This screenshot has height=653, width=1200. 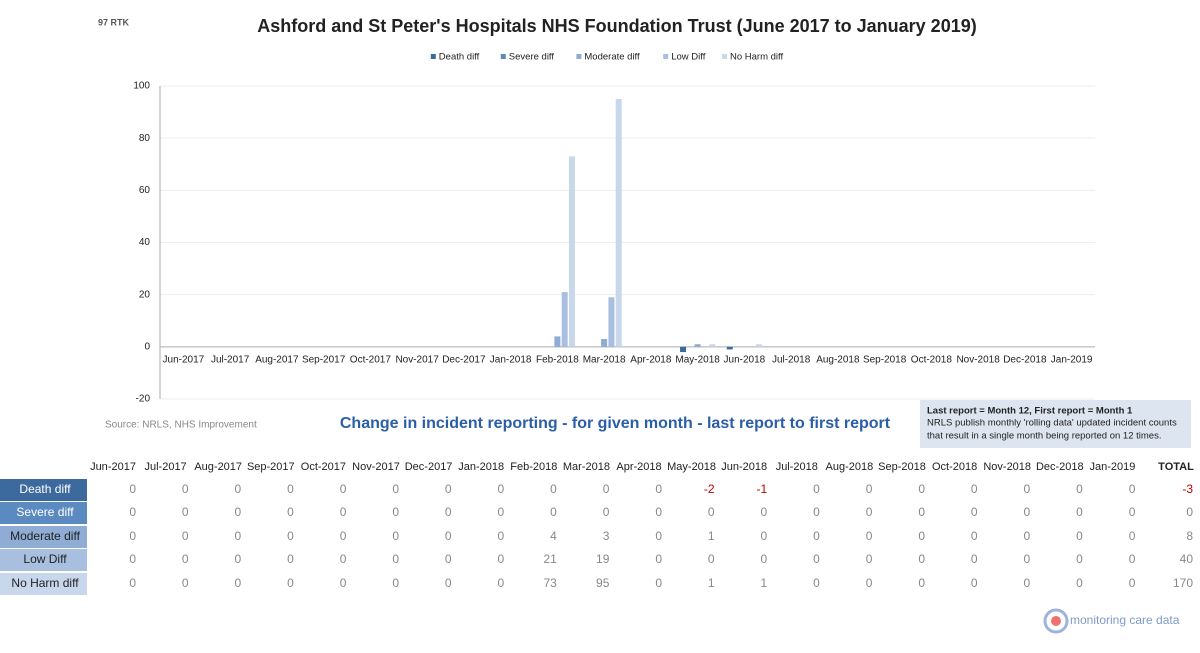 What do you see at coordinates (550, 559) in the screenshot?
I see `table-cell: 21` at bounding box center [550, 559].